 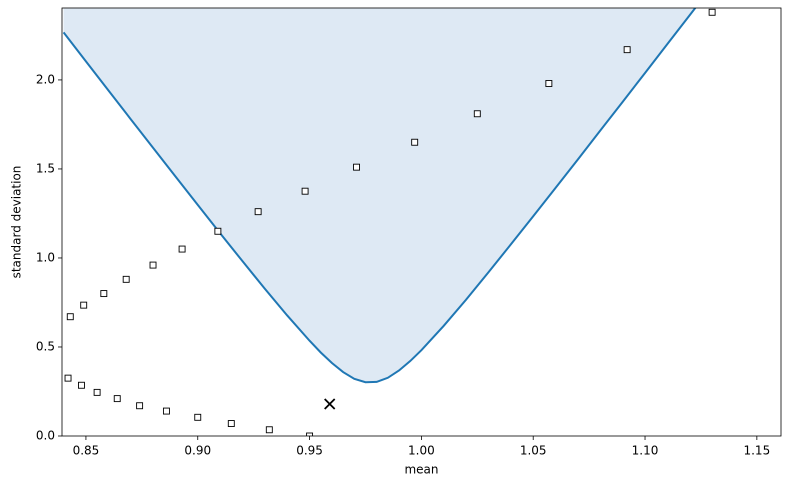 What do you see at coordinates (45, 346) in the screenshot?
I see `y-tick-label: 0.5` at bounding box center [45, 346].